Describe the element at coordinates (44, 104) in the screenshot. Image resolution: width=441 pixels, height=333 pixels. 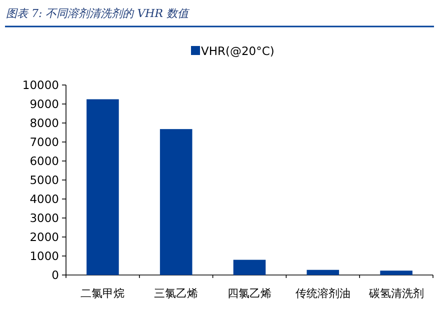
I see `y-tick-label: 9000` at that location.